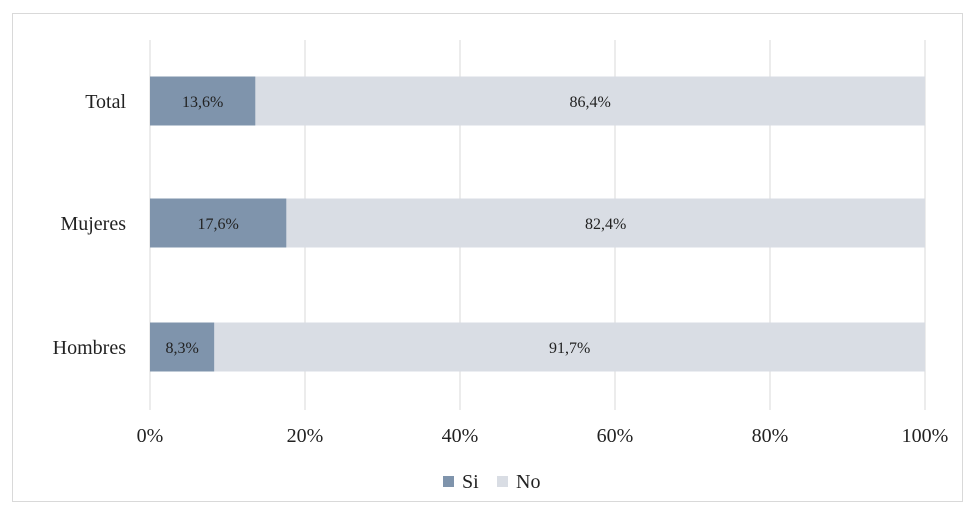  I want to click on legend-label: Si, so click(470, 482).